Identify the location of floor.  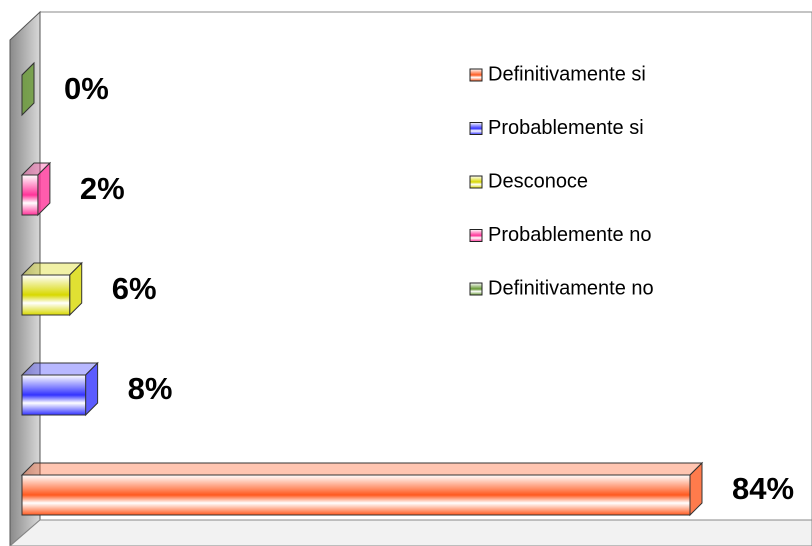
(410, 532).